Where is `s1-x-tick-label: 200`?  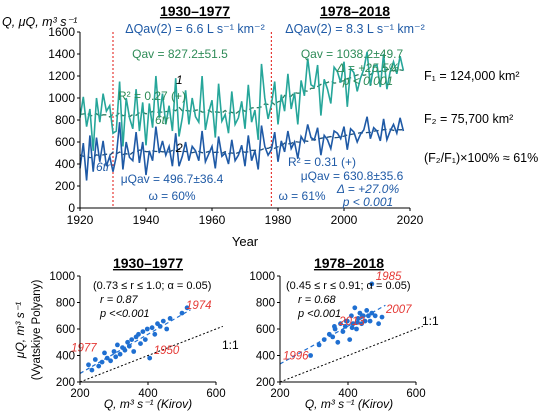 s1-x-tick-label: 200 is located at coordinates (79, 394).